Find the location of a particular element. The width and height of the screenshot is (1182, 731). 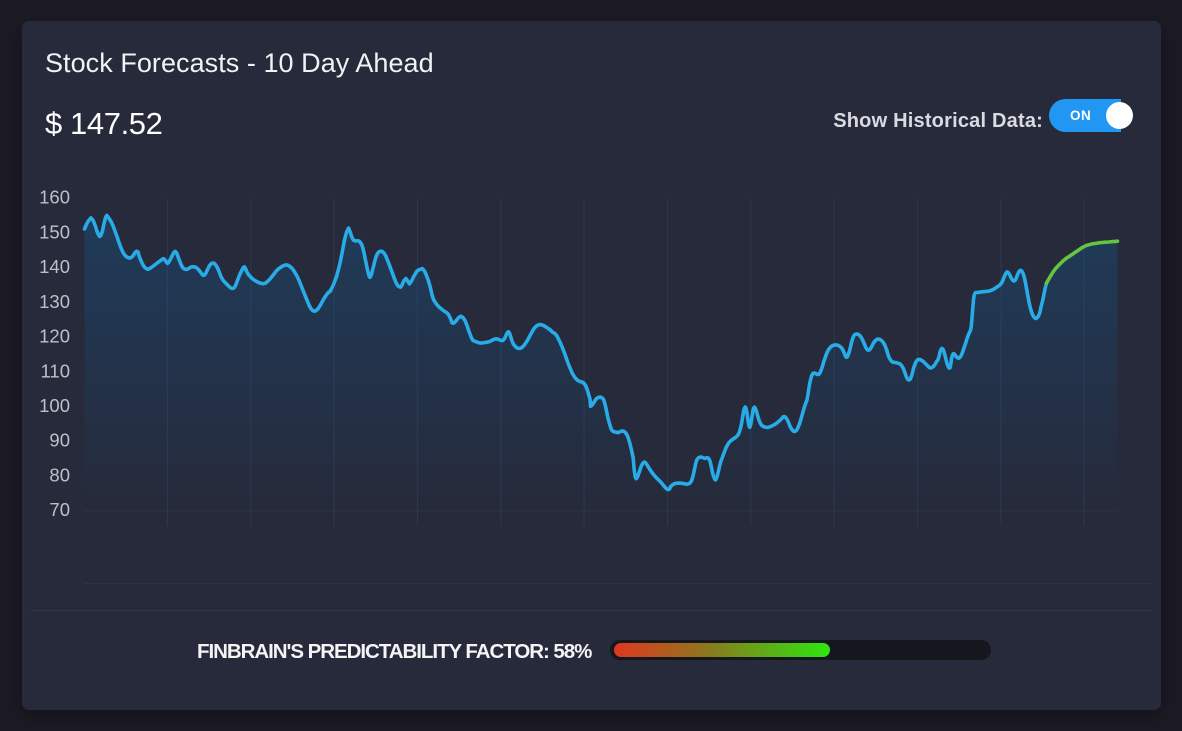

svg-text: 100 is located at coordinates (54, 405).